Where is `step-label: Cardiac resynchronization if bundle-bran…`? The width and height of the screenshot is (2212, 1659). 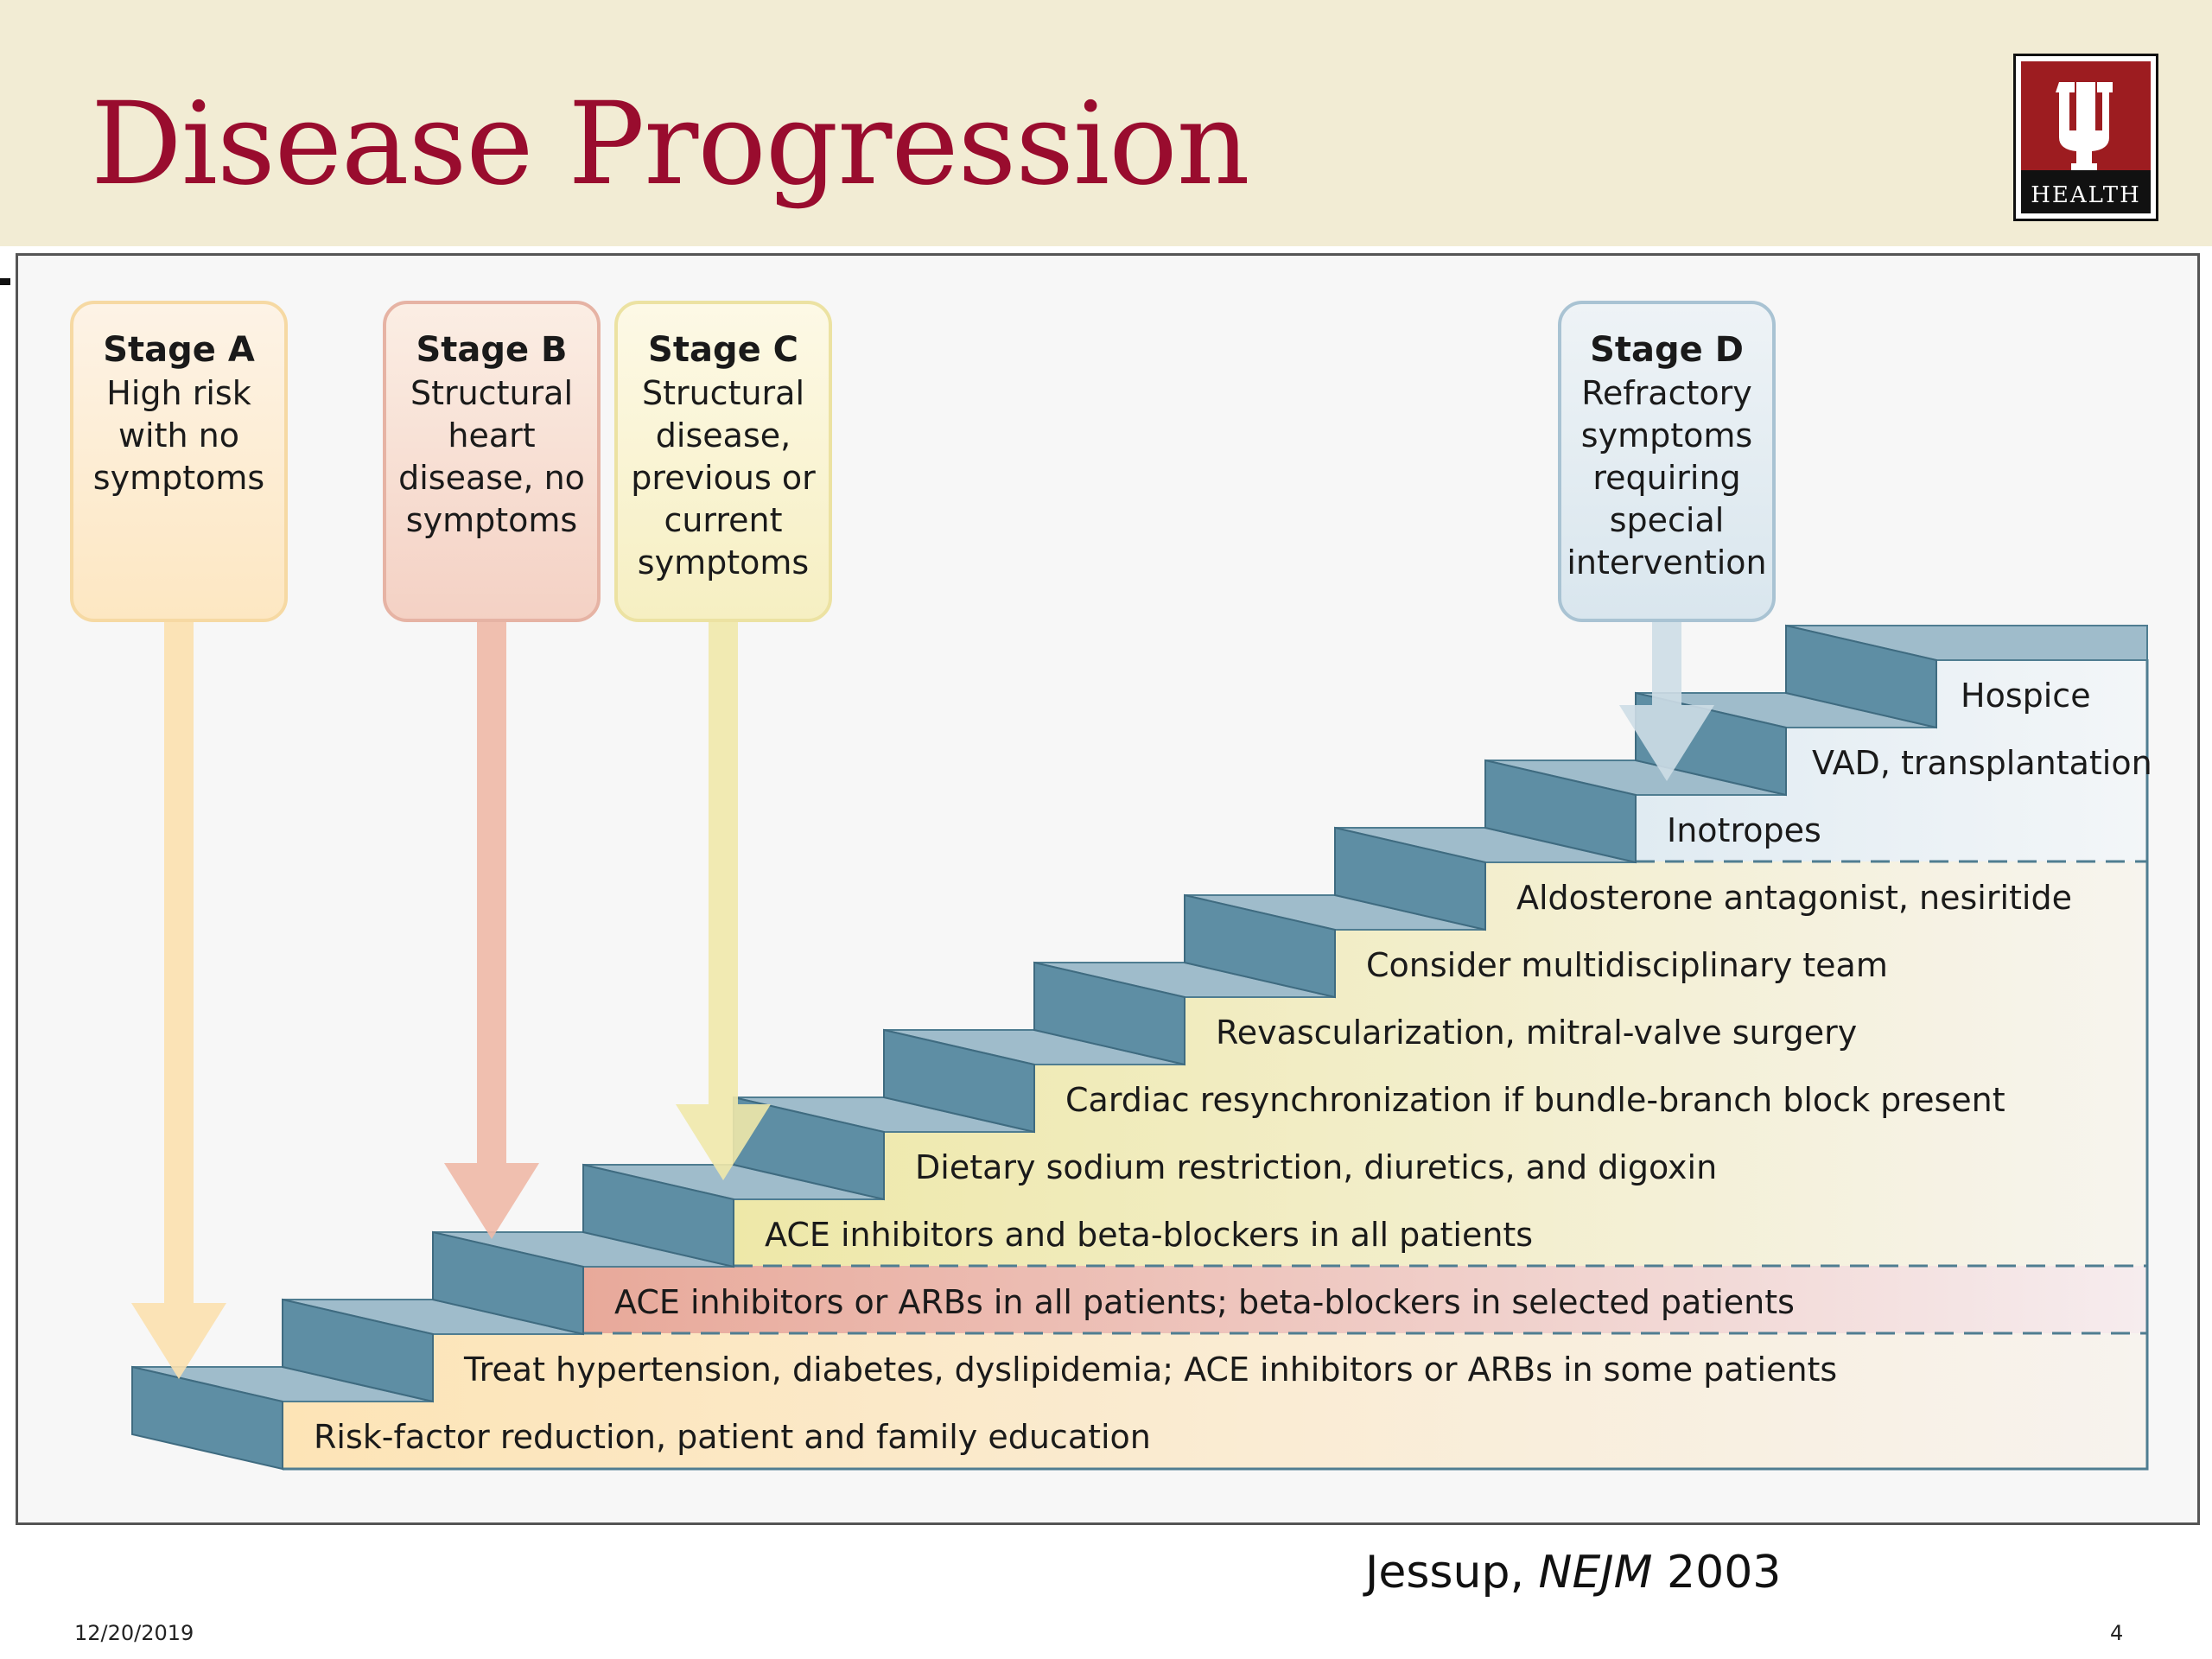 step-label: Cardiac resynchronization if bundle-bran… is located at coordinates (1535, 1100).